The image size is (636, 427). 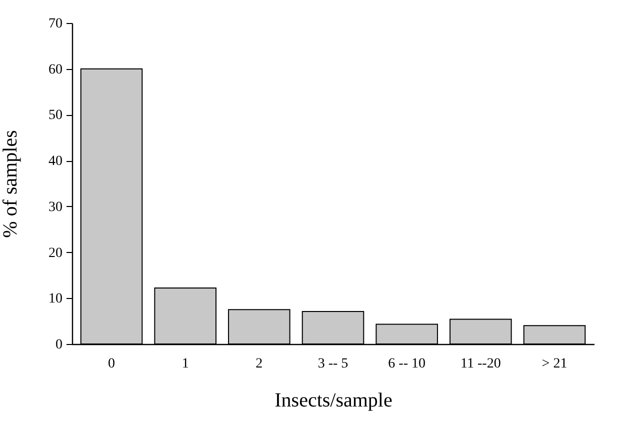 What do you see at coordinates (59, 345) in the screenshot?
I see `y-tick-label: 0` at bounding box center [59, 345].